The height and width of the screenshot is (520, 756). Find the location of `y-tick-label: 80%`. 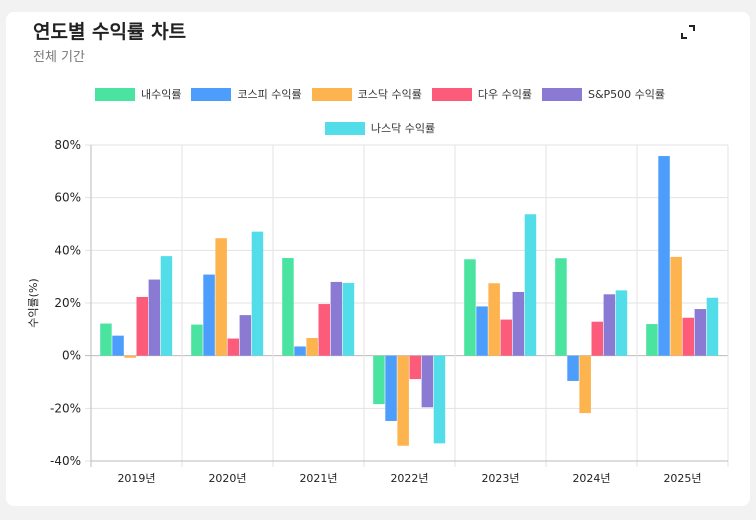

y-tick-label: 80% is located at coordinates (67, 145).